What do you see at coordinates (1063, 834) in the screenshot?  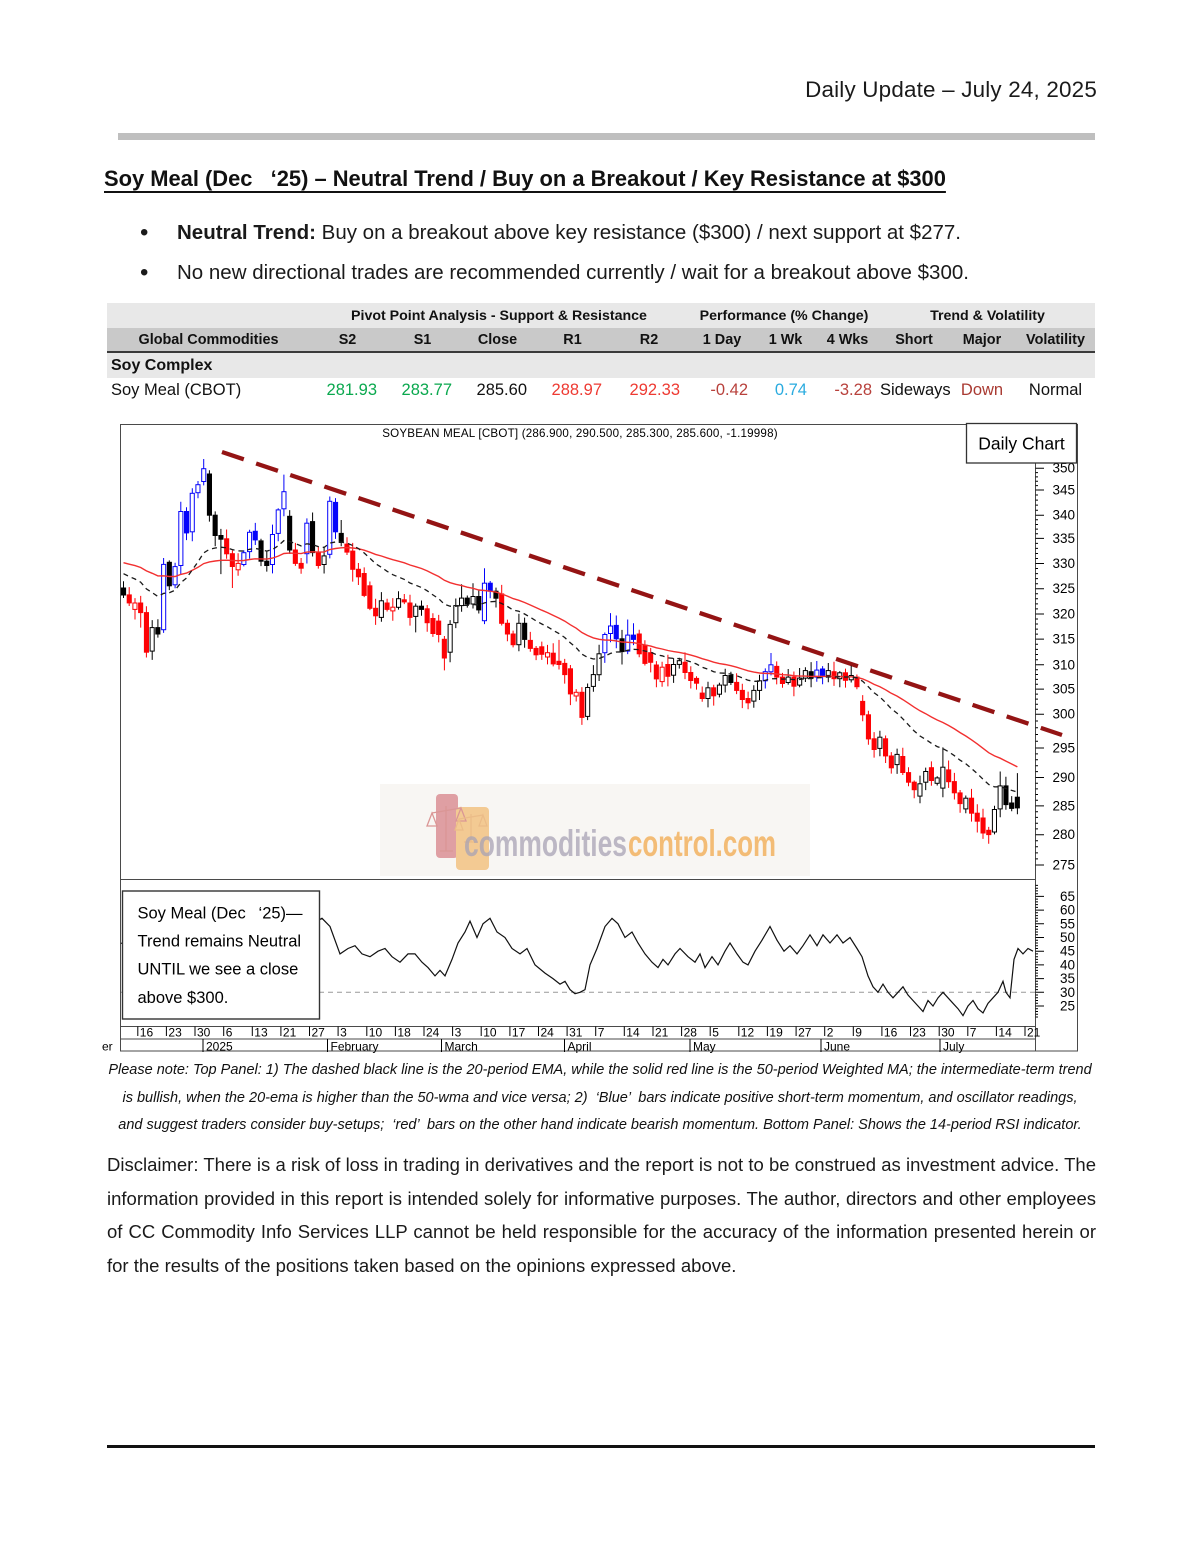 I see `svg-text: 280` at bounding box center [1063, 834].